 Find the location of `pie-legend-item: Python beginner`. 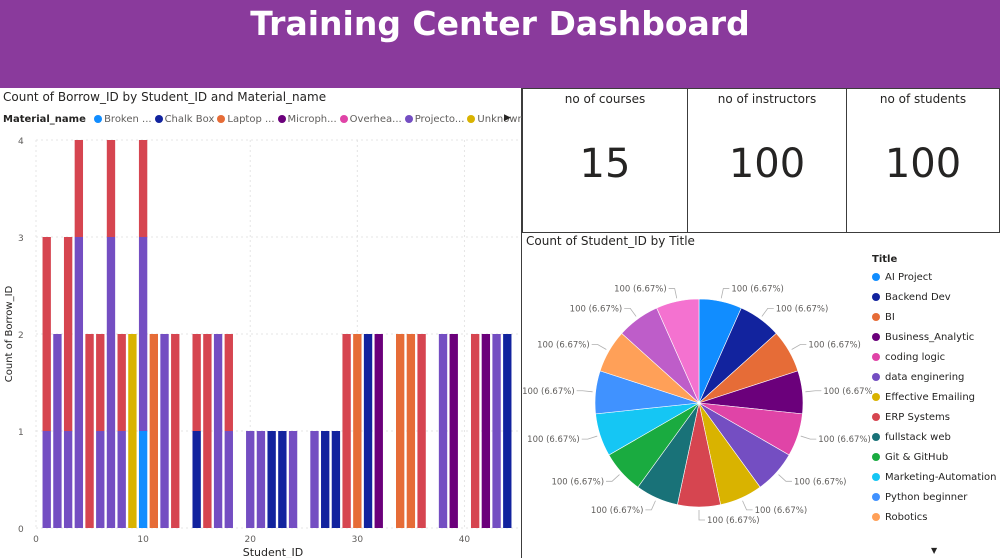

pie-legend-item: Python beginner is located at coordinates (936, 502).